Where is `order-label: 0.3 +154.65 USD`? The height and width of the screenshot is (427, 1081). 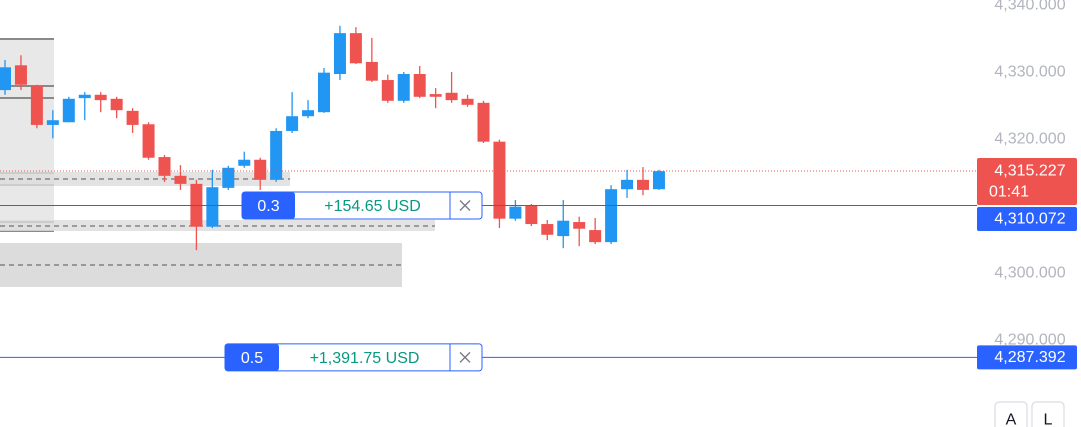
order-label: 0.3 +154.65 USD is located at coordinates (362, 205).